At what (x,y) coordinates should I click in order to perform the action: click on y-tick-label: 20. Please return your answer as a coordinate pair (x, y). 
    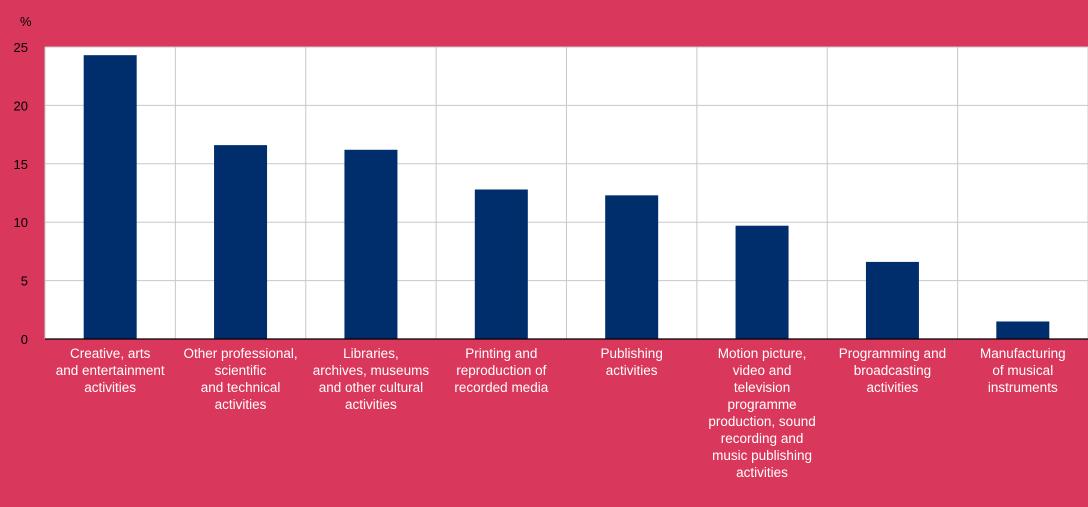
    Looking at the image, I should click on (21, 105).